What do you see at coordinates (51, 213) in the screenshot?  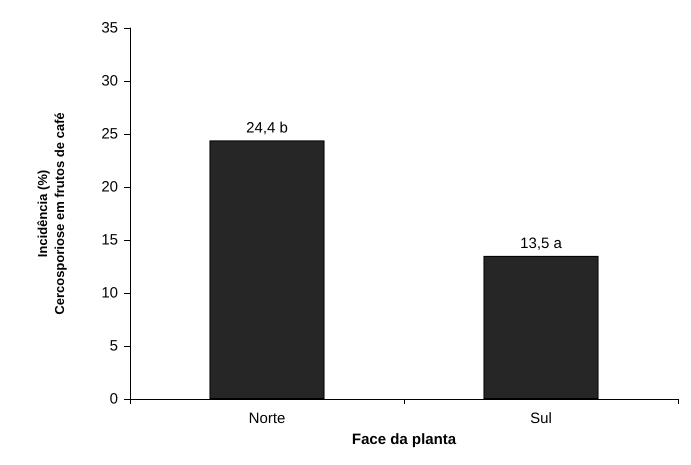 I see `y-axis-title: Incidência (%) Cercosporiose em frutos de café` at bounding box center [51, 213].